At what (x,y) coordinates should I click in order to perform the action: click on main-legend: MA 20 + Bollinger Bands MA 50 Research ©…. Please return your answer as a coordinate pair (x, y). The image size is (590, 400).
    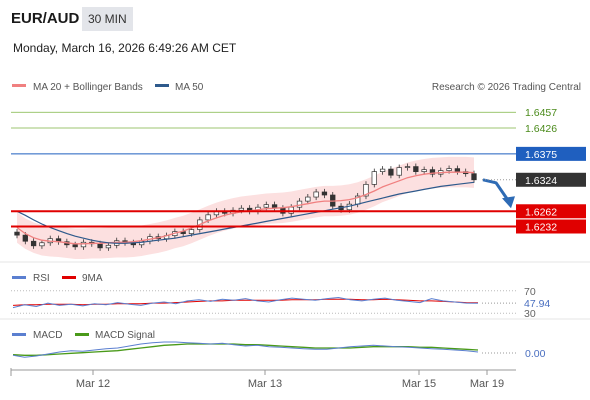
    Looking at the image, I should click on (296, 87).